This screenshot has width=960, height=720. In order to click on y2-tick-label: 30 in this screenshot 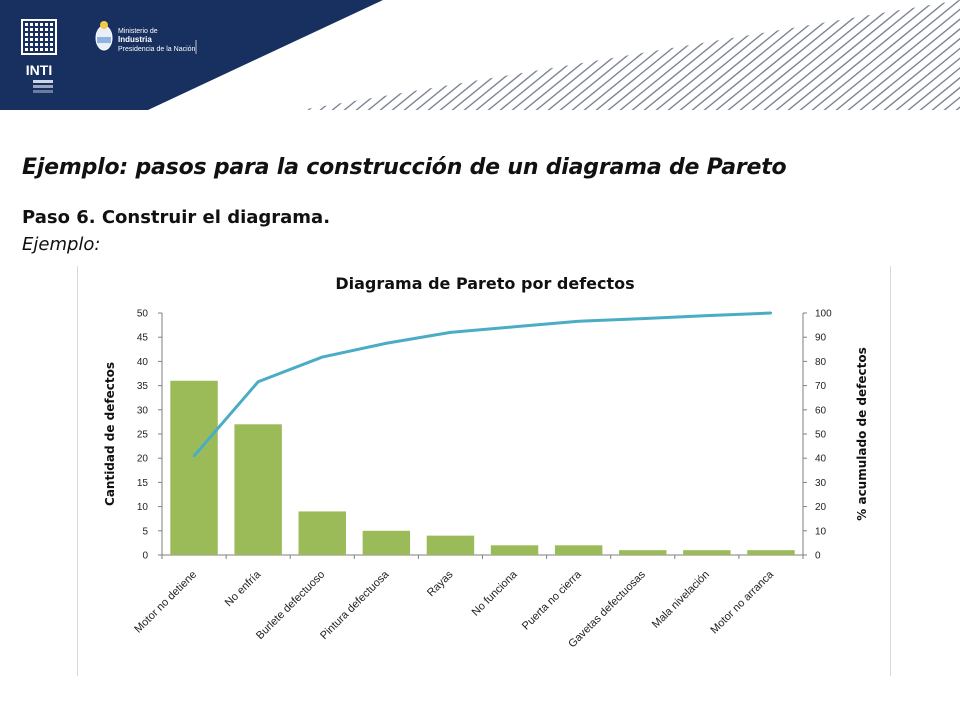, I will do `click(821, 483)`.